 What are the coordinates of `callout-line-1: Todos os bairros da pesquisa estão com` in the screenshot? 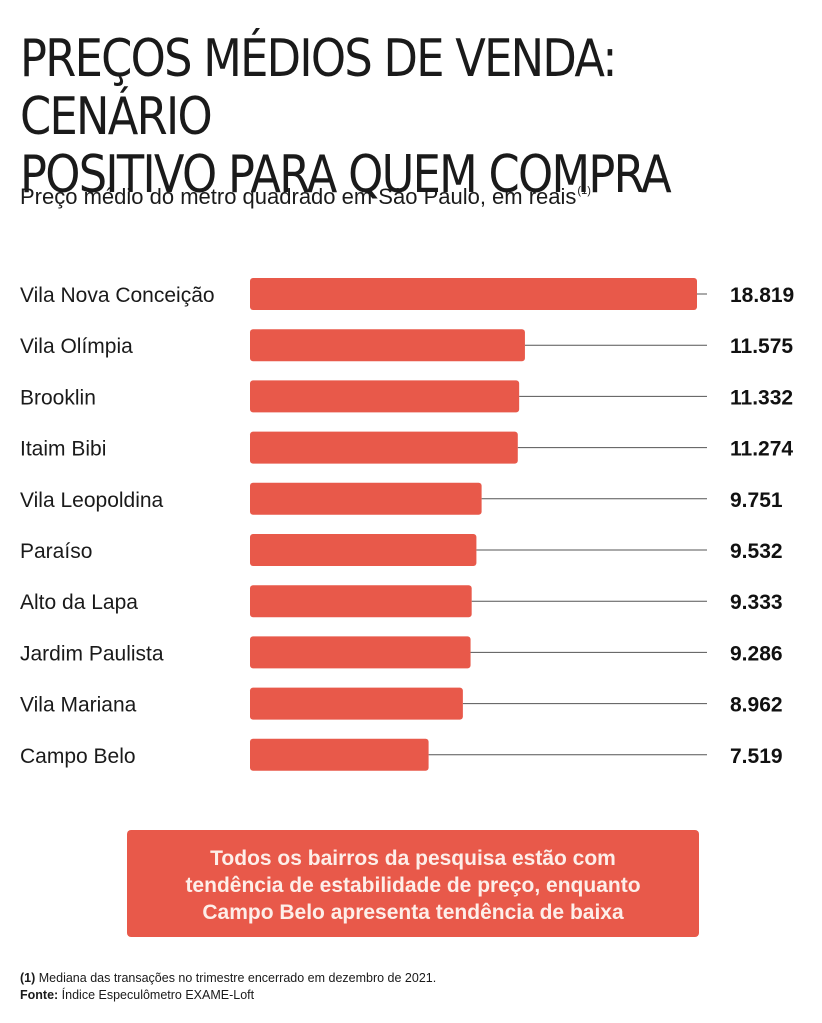 It's located at (413, 858).